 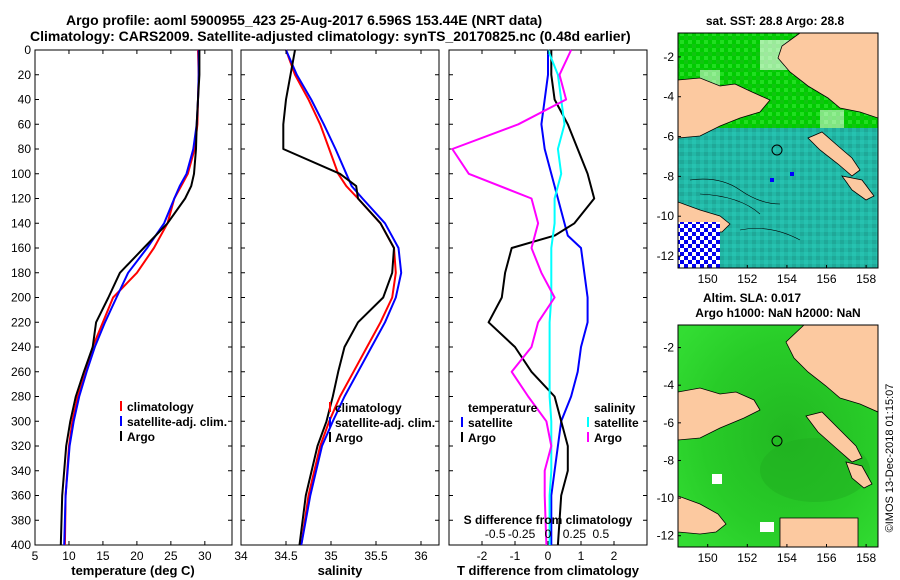 What do you see at coordinates (21, 298) in the screenshot?
I see `depth-tick-label: 200` at bounding box center [21, 298].